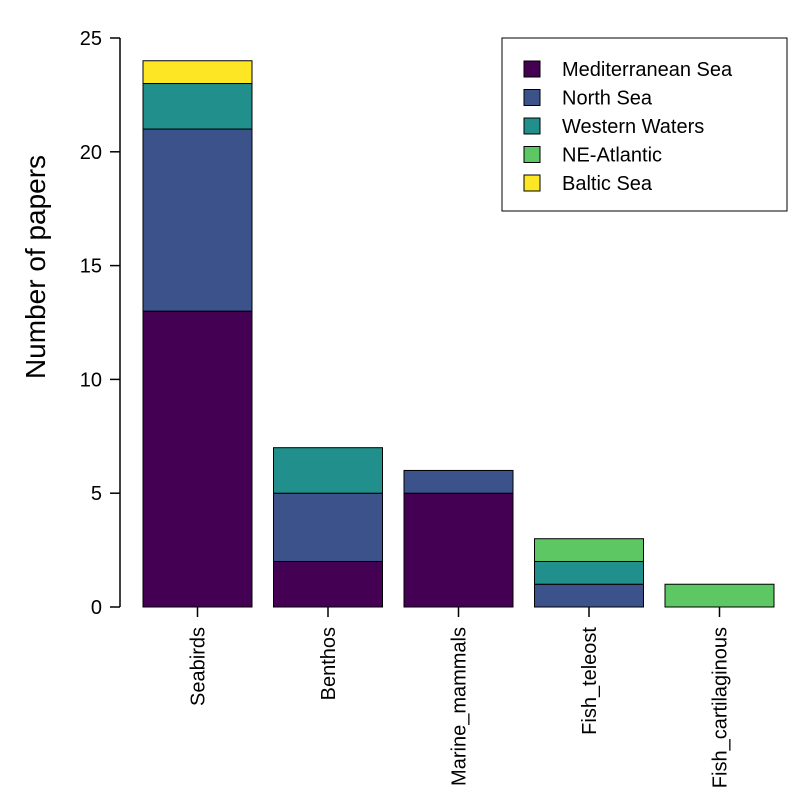  Describe the element at coordinates (633, 127) in the screenshot. I see `legend-label-2: Western Waters` at that location.